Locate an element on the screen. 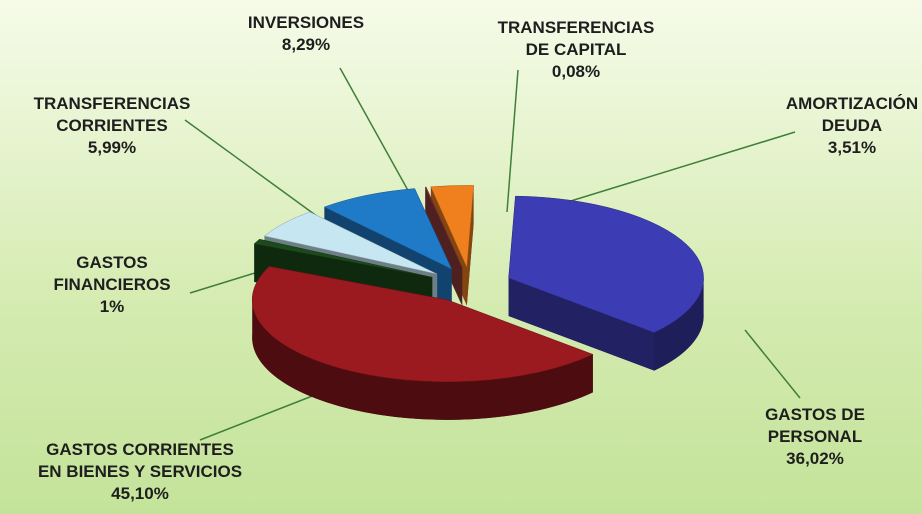 This screenshot has height=514, width=922. value-label: 1% is located at coordinates (112, 306).